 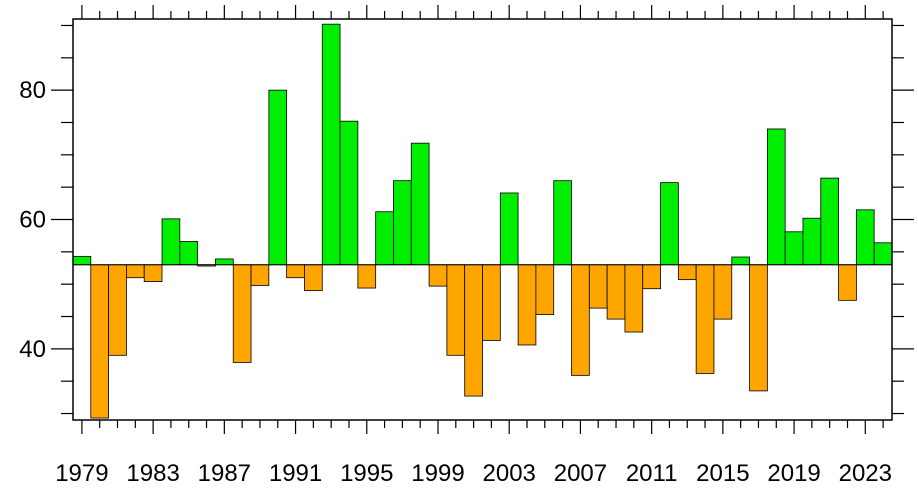 I want to click on bar-2019, so click(x=794, y=248).